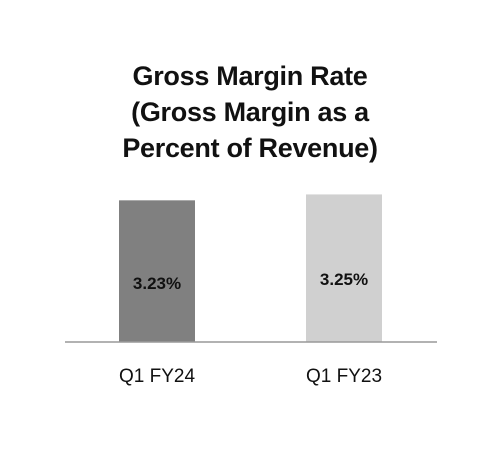 The height and width of the screenshot is (450, 500). Describe the element at coordinates (157, 376) in the screenshot. I see `x-tick-label-1: Q1 FY24` at that location.